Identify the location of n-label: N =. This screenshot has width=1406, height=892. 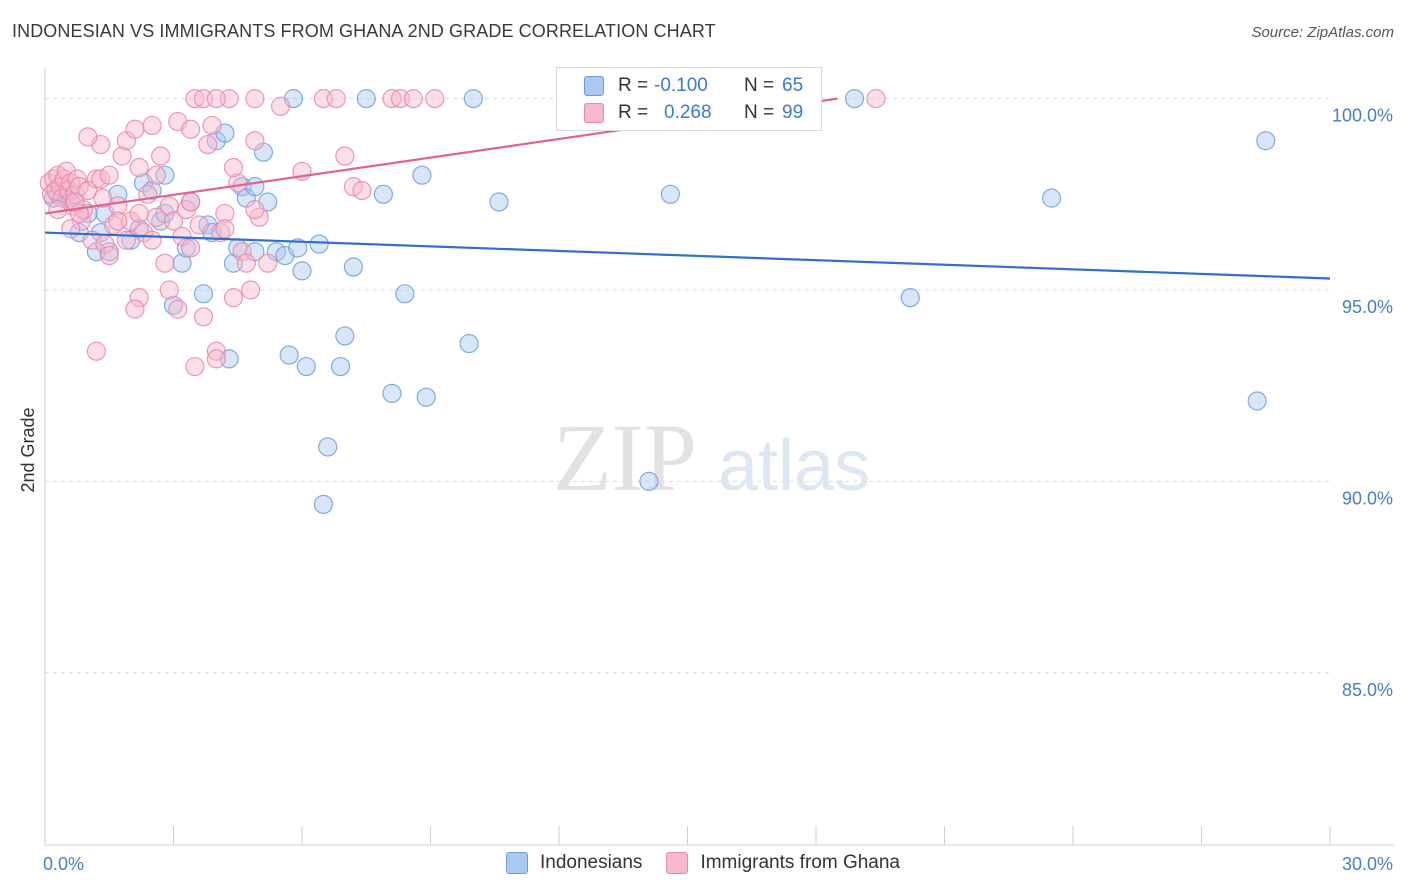
(759, 85).